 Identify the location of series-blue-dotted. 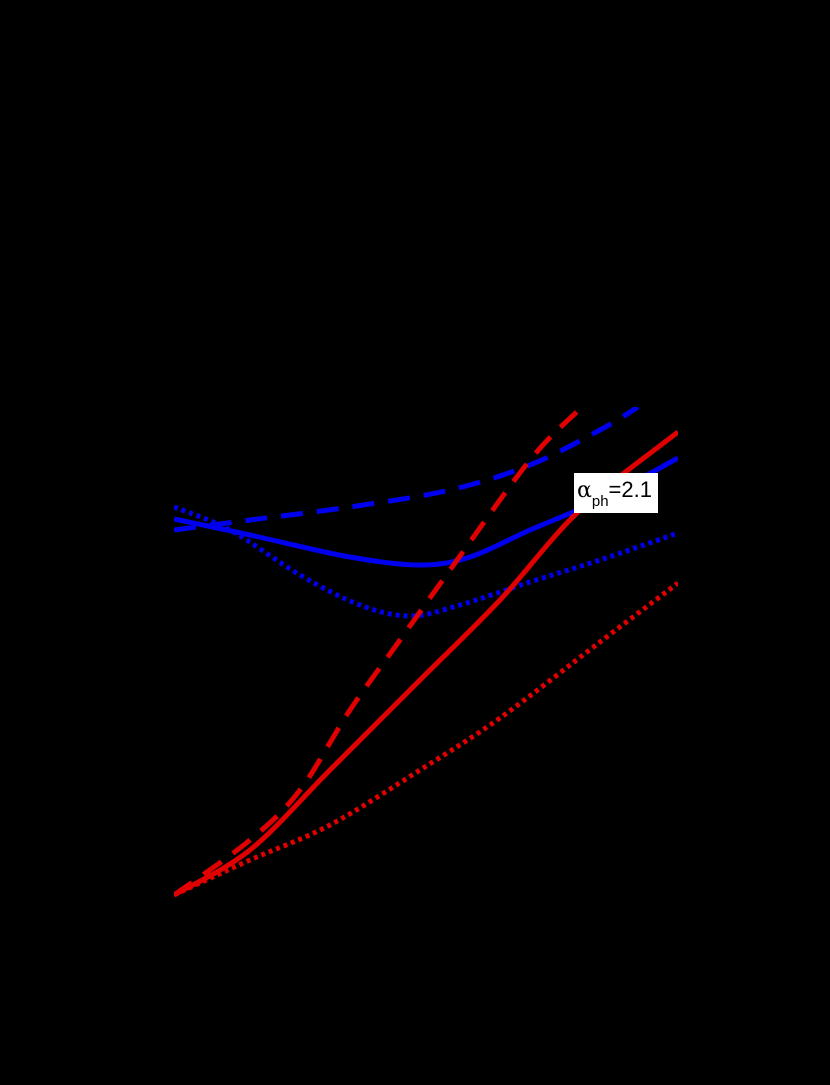
(426, 561).